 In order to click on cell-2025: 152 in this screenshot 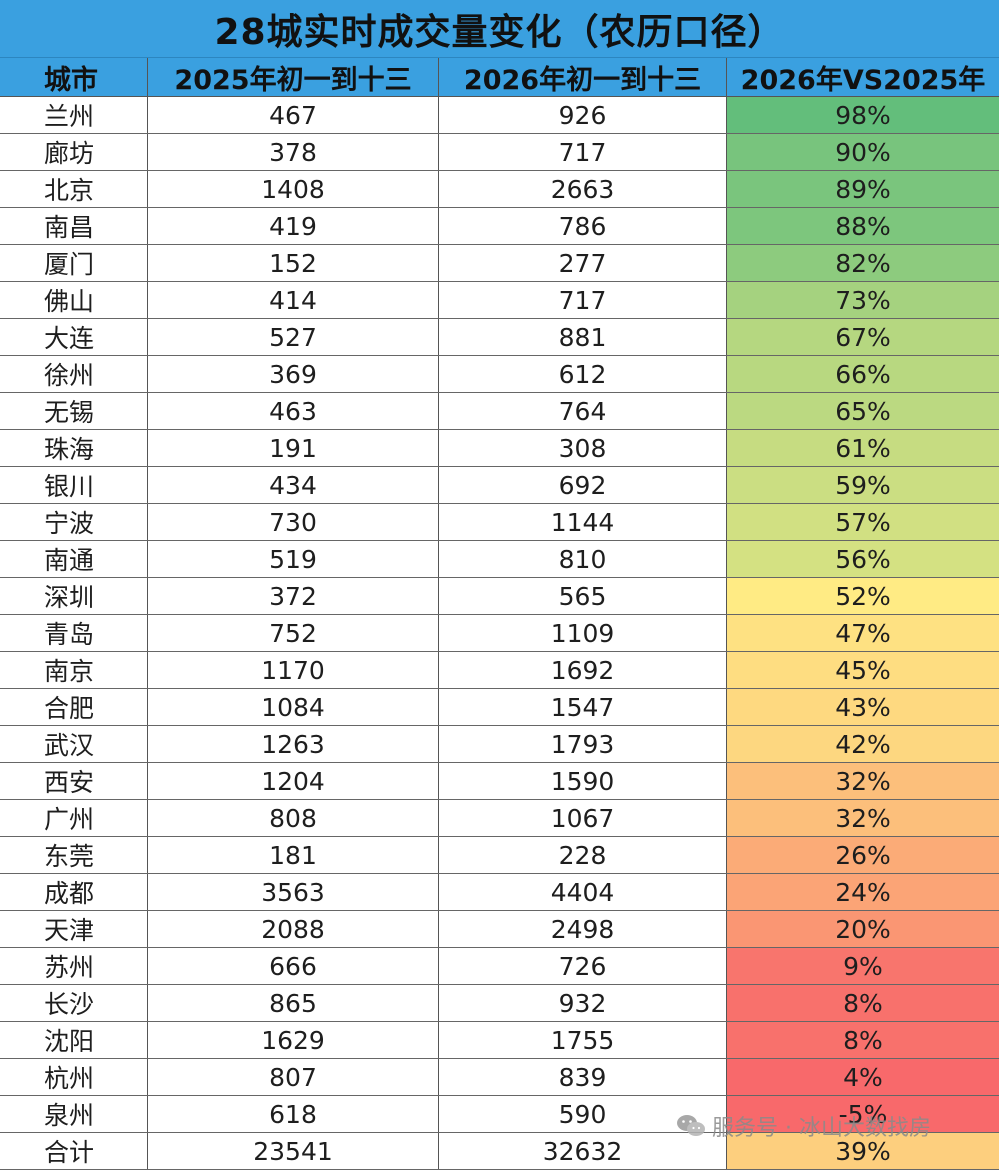, I will do `click(293, 263)`.